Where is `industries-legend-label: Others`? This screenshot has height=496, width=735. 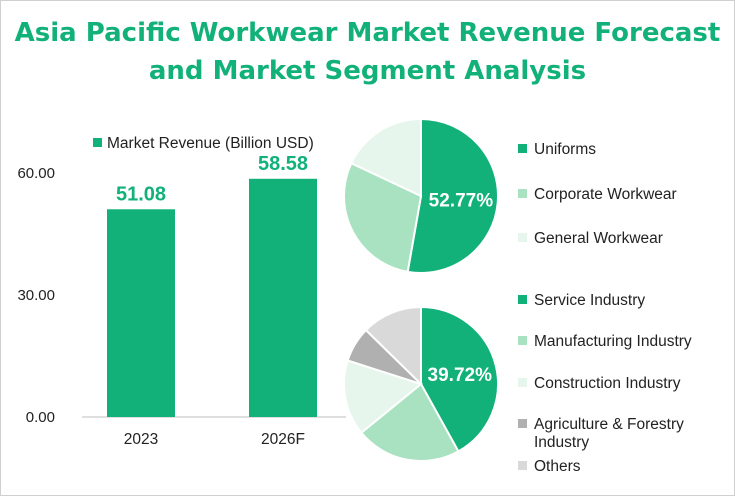
industries-legend-label: Others is located at coordinates (557, 466).